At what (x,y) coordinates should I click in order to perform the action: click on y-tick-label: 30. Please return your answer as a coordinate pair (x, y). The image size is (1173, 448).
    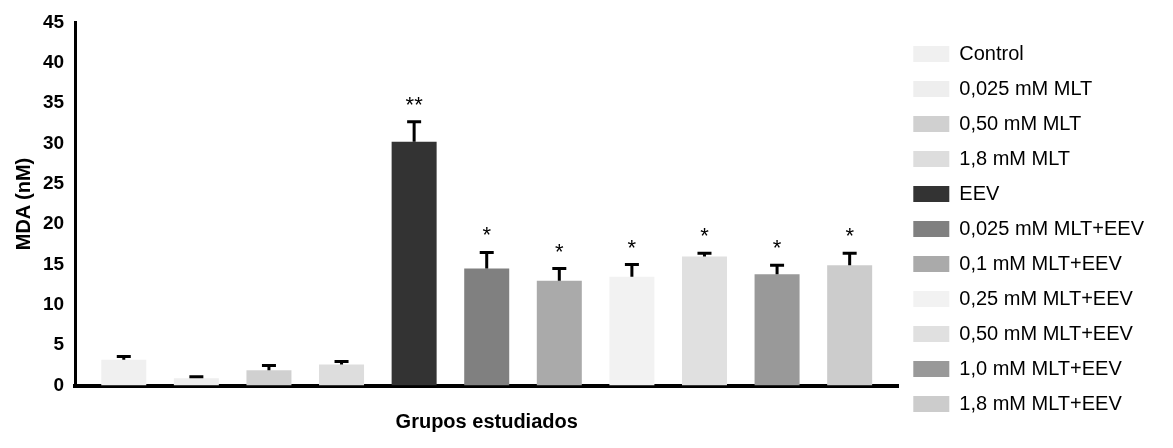
    Looking at the image, I should click on (53, 142).